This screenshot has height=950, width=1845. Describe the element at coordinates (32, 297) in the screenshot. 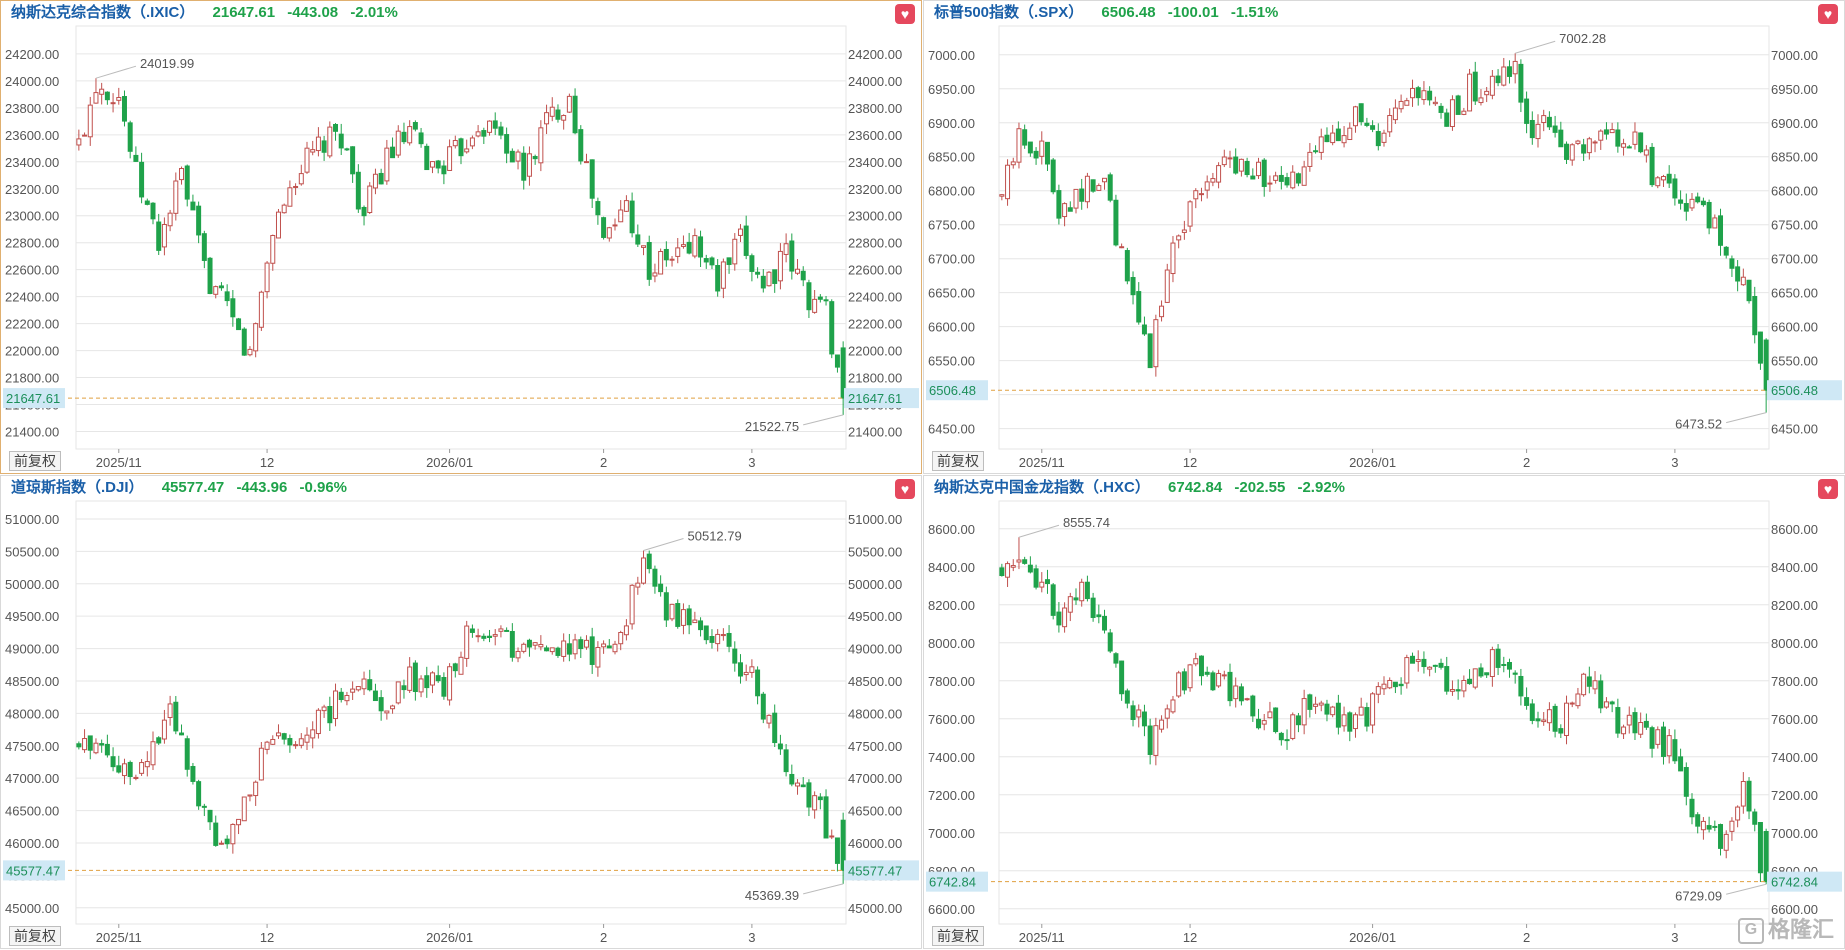

I see `y-tick-label-left: 22400.00` at that location.